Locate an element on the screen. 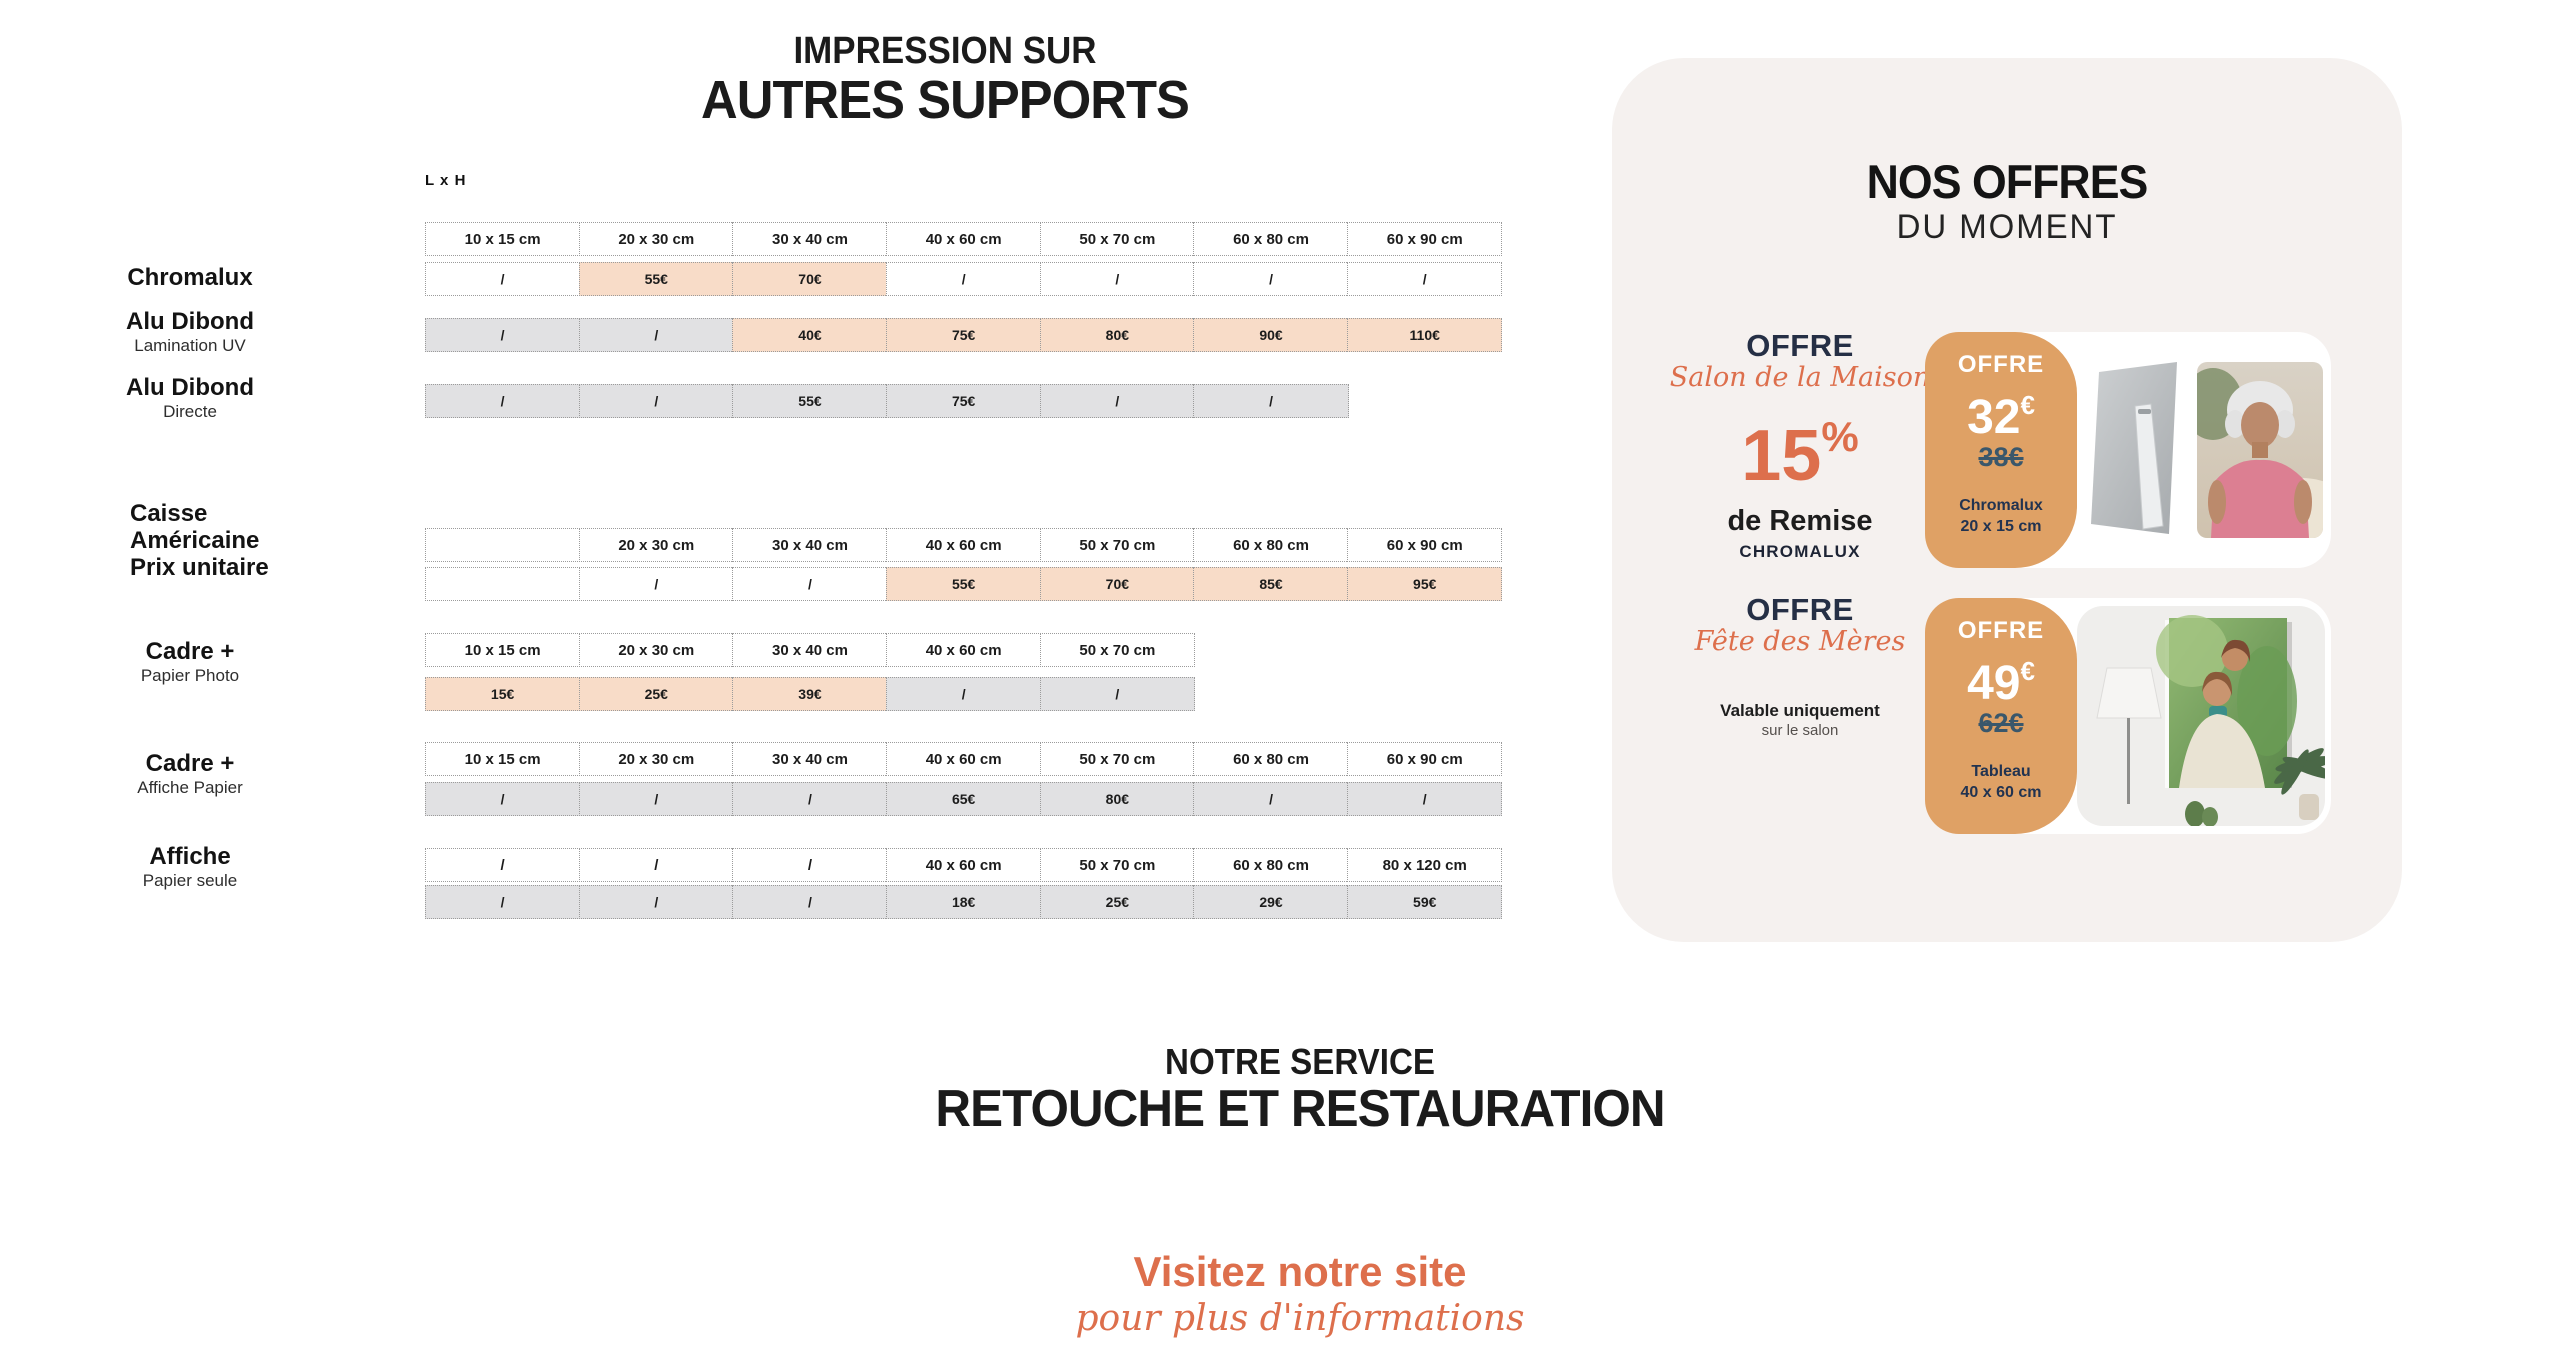 The image size is (2560, 1369). footer-line2: pour plus d'informations is located at coordinates (1300, 1318).